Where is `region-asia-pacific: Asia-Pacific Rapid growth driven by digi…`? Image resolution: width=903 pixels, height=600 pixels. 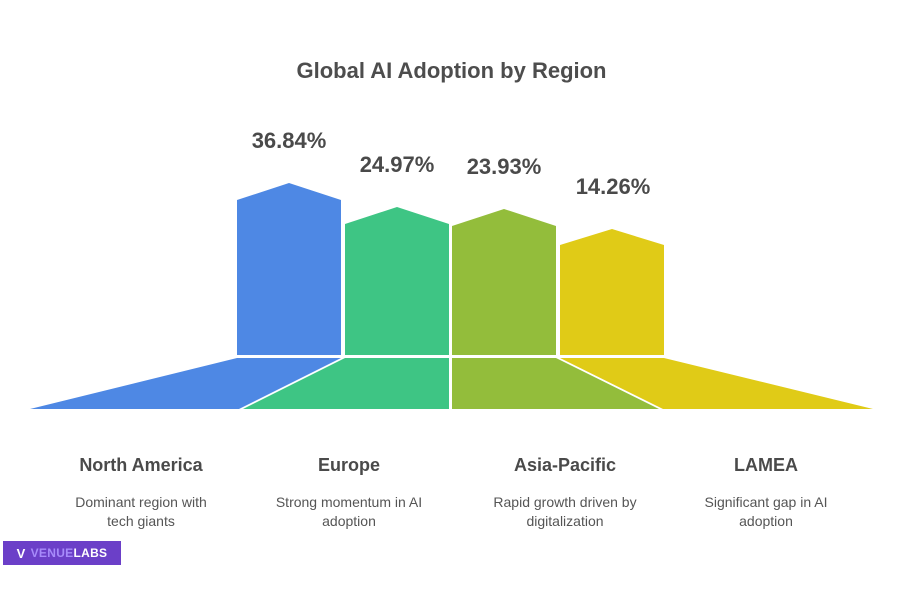 region-asia-pacific: Asia-Pacific Rapid growth driven by digi… is located at coordinates (565, 493).